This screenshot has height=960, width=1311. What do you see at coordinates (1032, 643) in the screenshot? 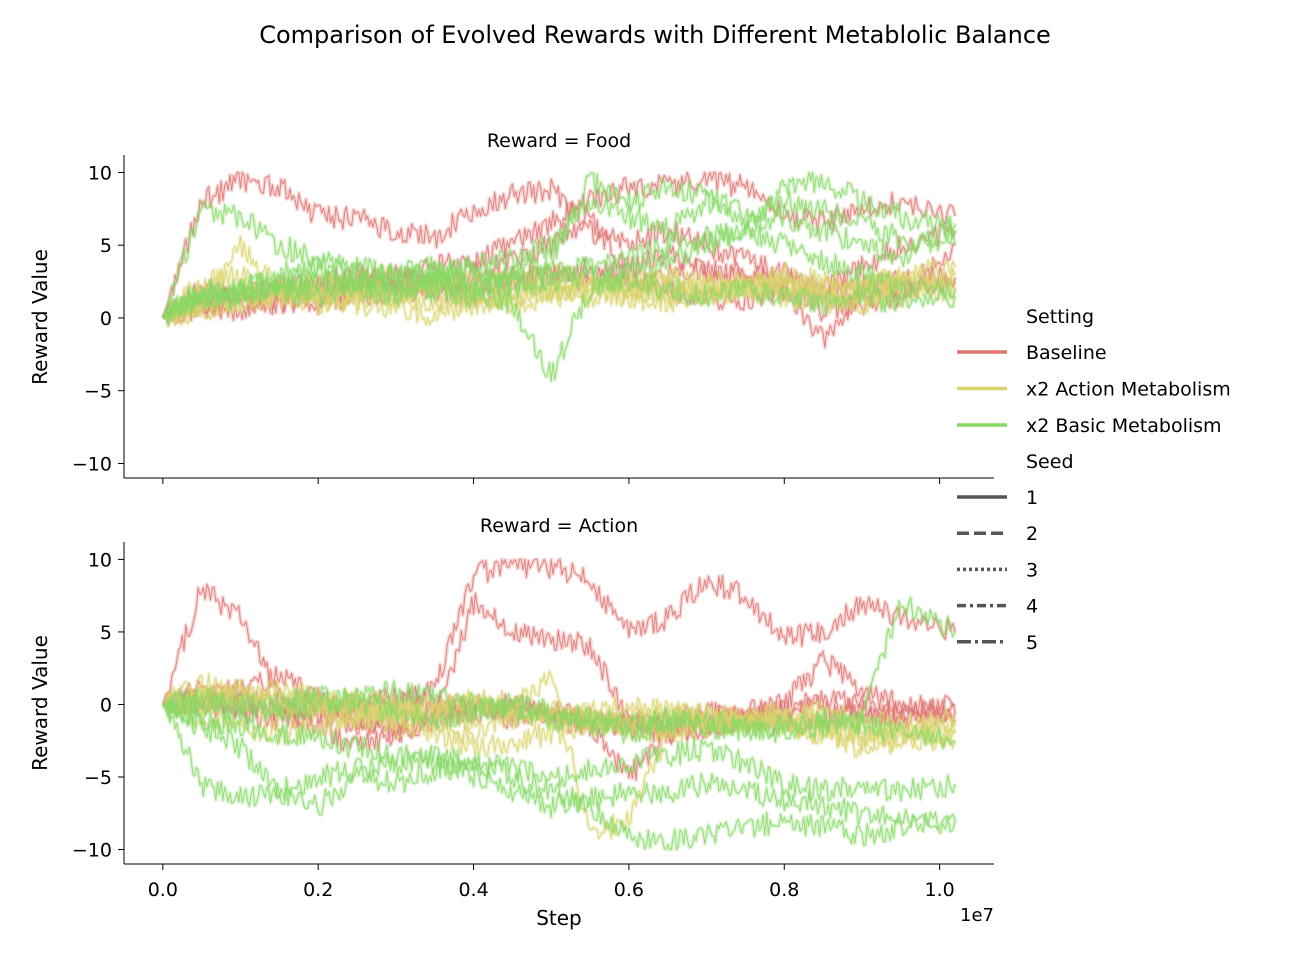
I see `legend-seed-label: 5` at bounding box center [1032, 643].